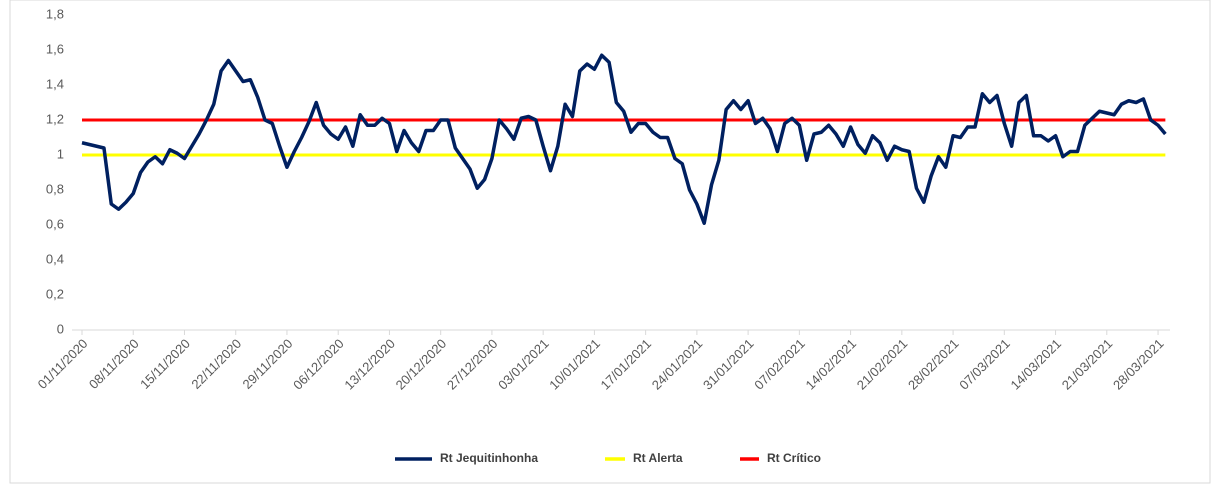 The image size is (1211, 484). I want to click on x-tick-label: 22/11/2020, so click(216, 364).